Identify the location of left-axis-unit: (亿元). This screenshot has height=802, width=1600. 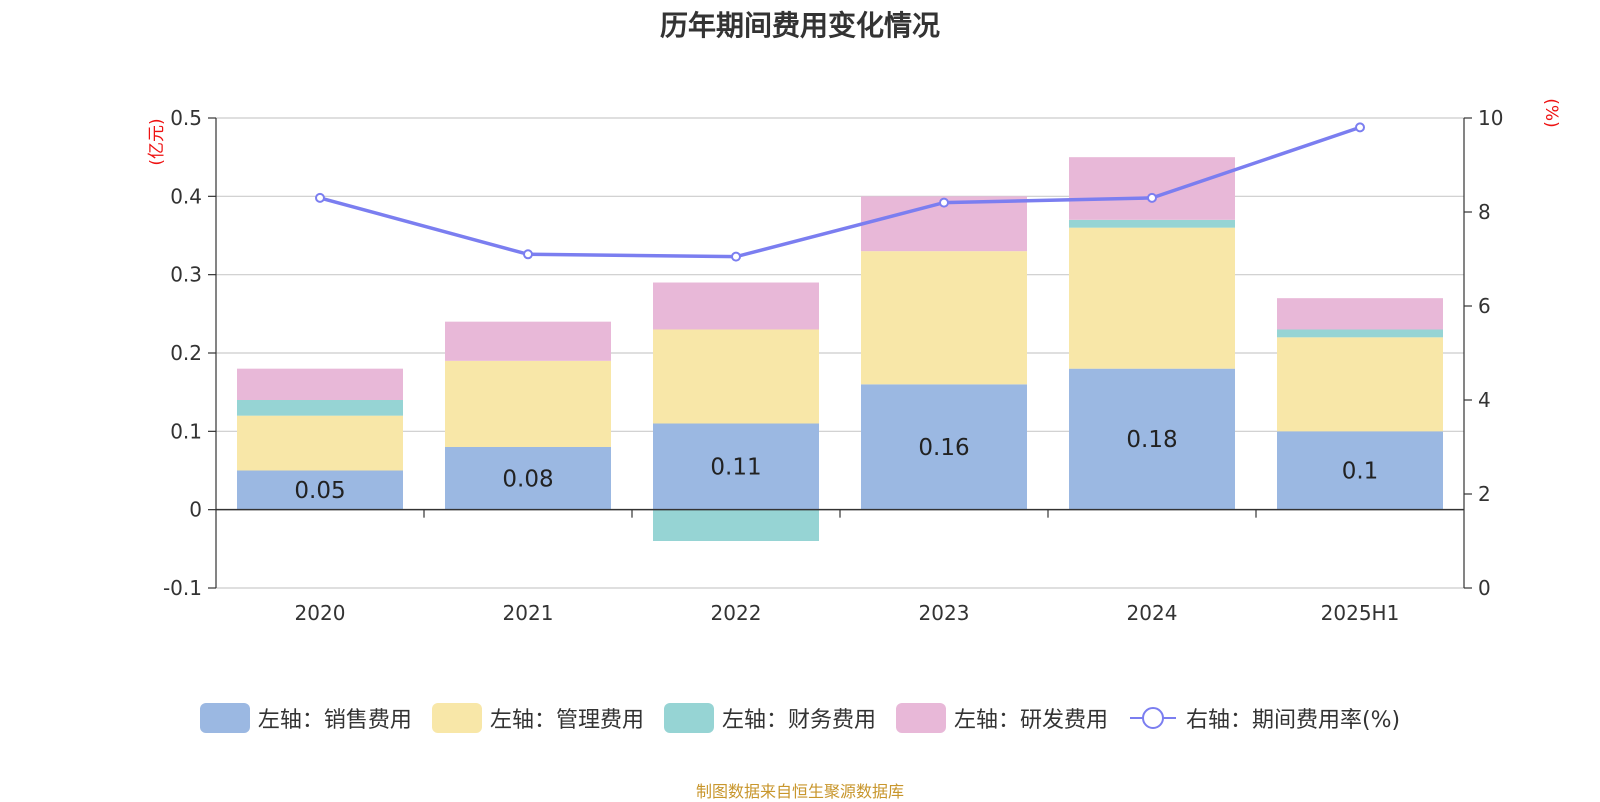
(157, 141).